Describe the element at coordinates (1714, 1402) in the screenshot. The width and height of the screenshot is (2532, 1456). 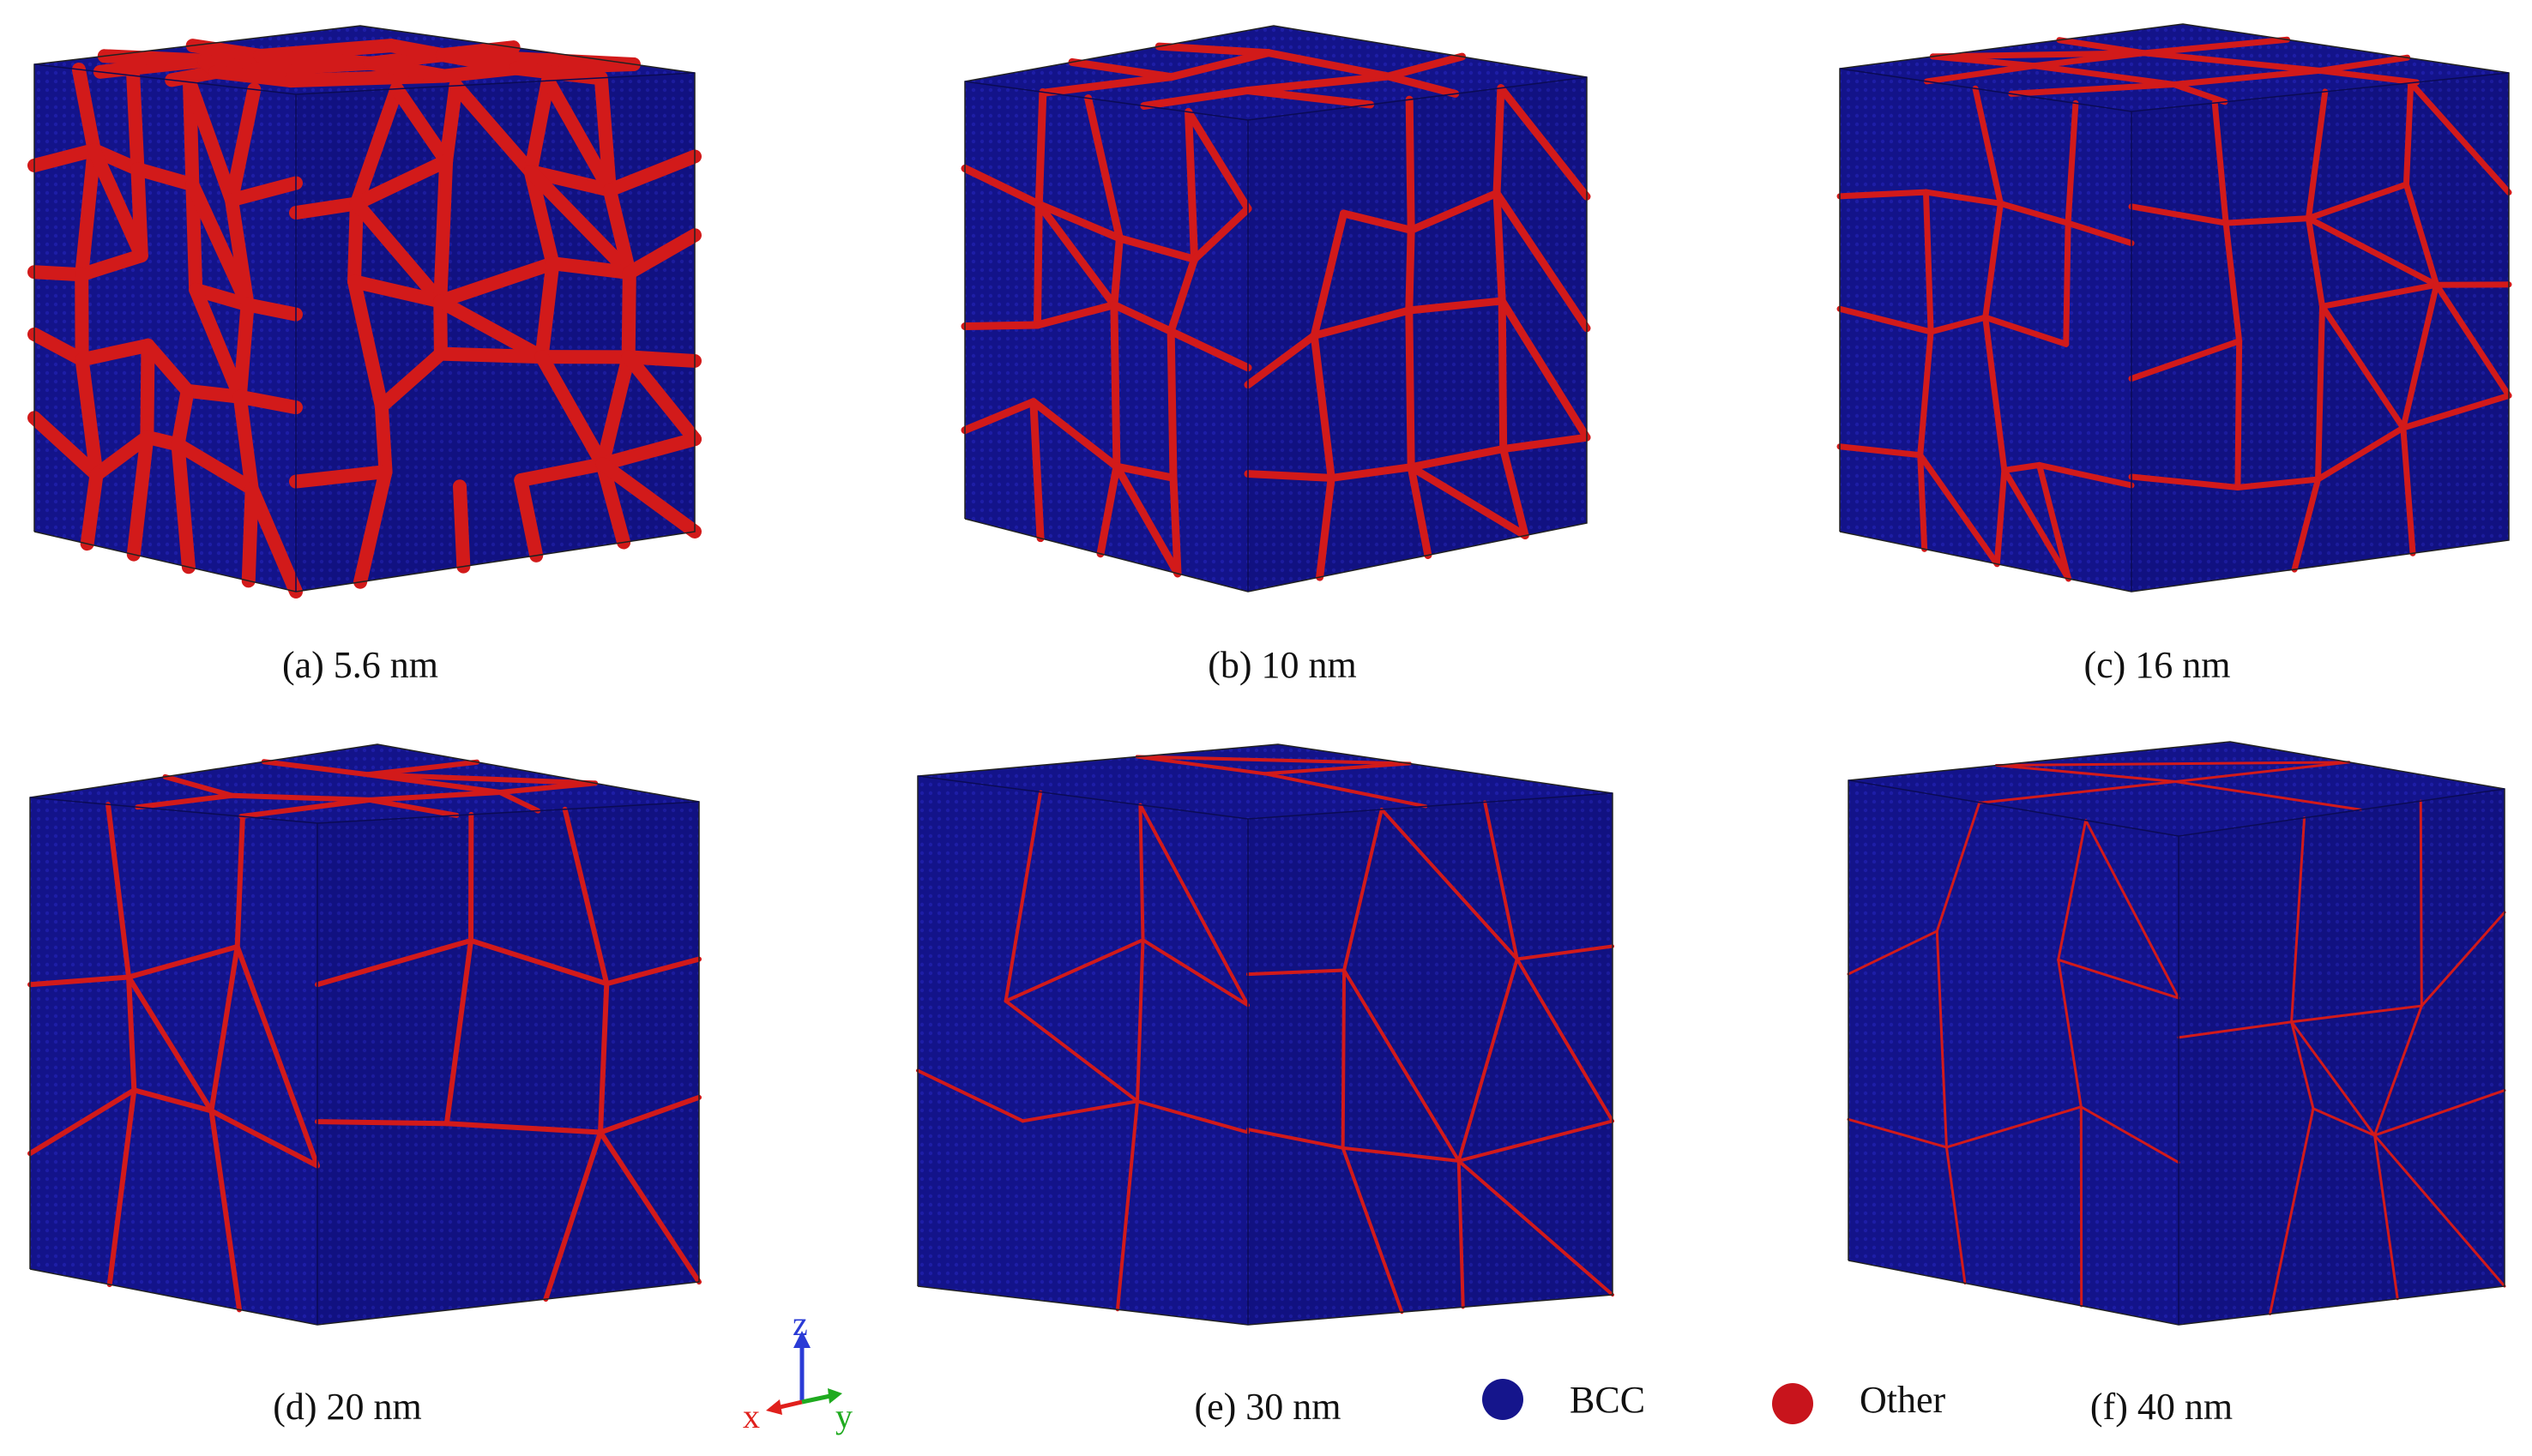
I see `legend: BCC Other` at that location.